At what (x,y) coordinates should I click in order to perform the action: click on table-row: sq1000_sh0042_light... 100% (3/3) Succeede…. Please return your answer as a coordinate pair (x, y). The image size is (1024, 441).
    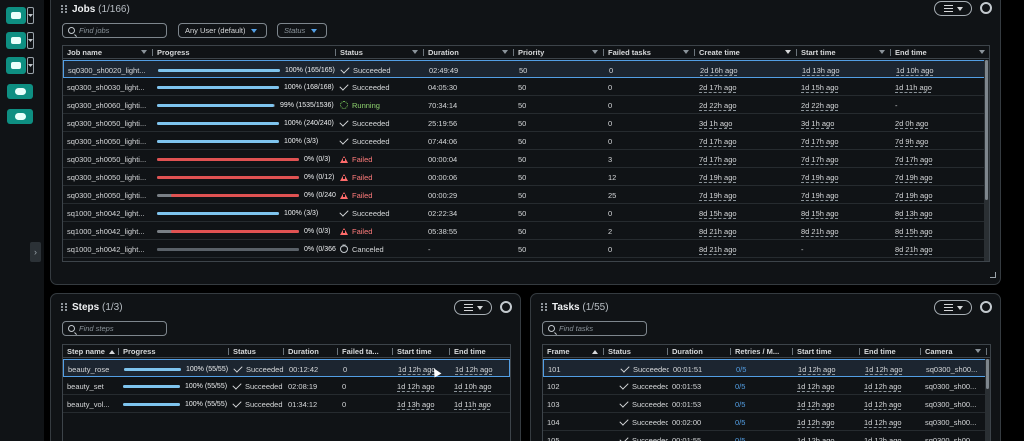
    Looking at the image, I should click on (526, 213).